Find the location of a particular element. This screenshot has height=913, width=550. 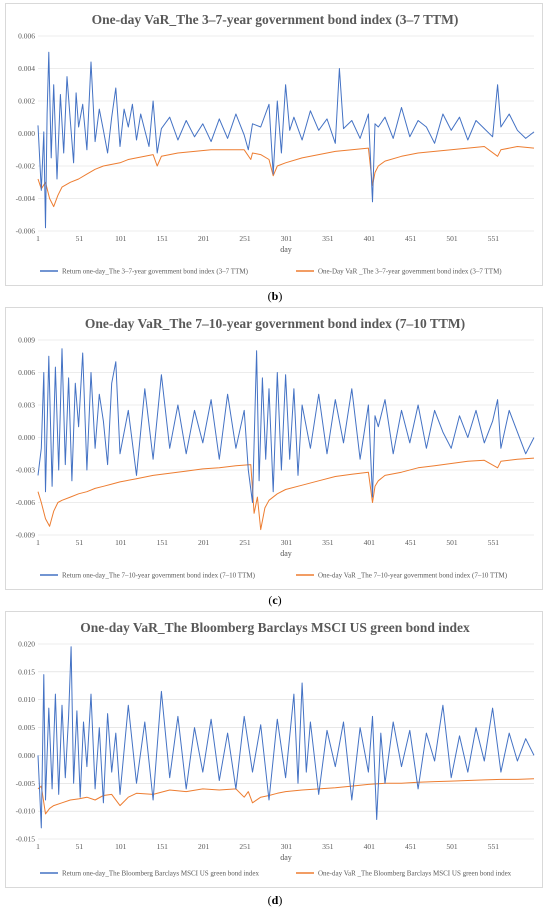

y-tick-label: 0.002 is located at coordinates (26, 101).